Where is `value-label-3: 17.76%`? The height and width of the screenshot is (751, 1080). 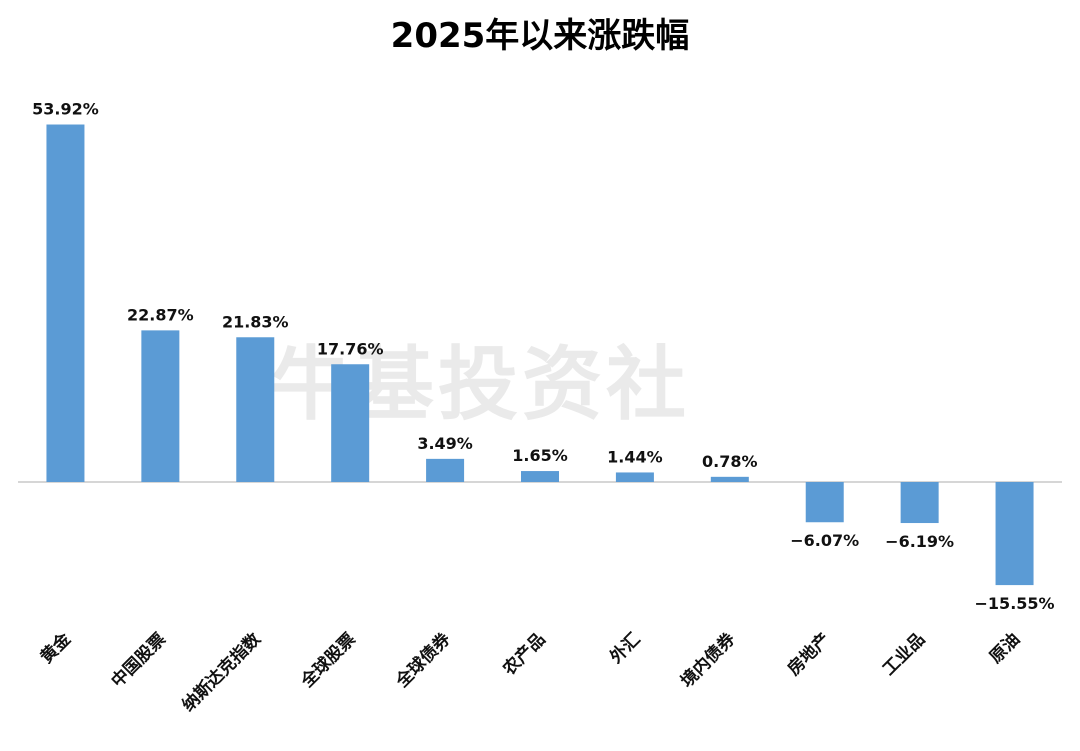 value-label-3: 17.76% is located at coordinates (350, 348).